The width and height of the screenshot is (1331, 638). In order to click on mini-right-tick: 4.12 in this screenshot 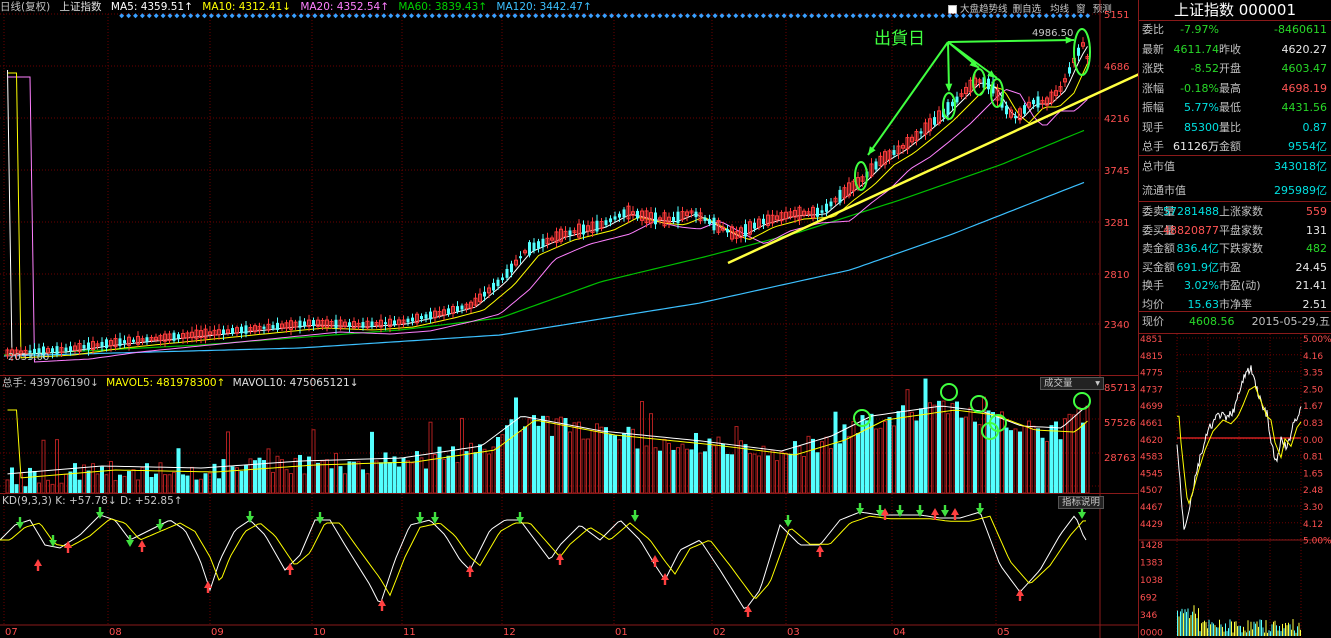, I will do `click(1313, 525)`.